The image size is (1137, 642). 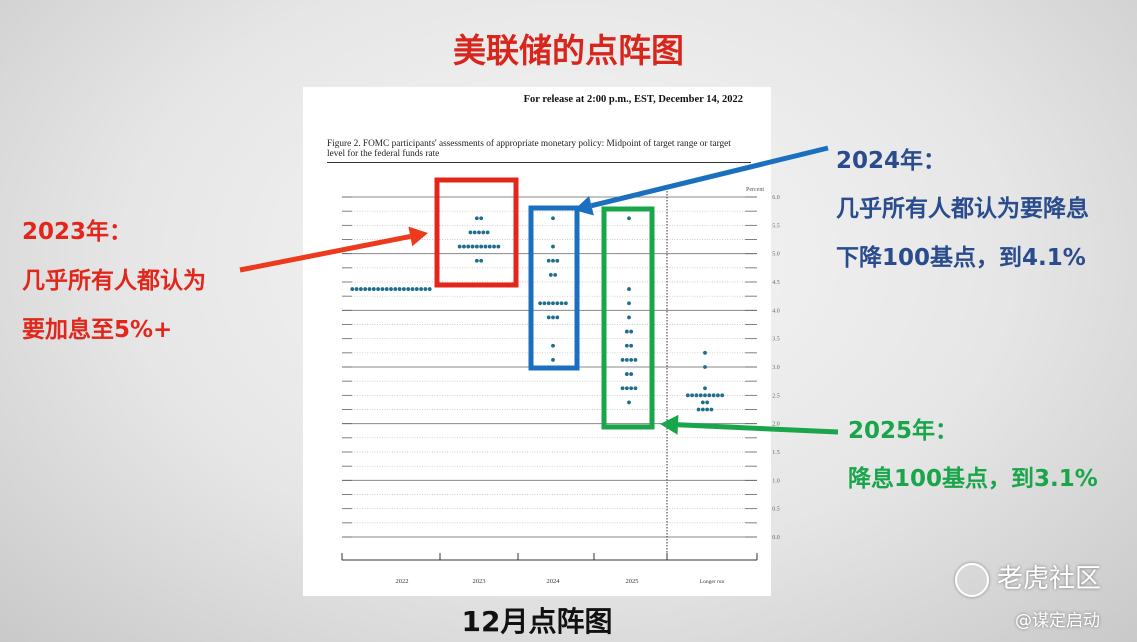 I want to click on watermark-brand: 老虎社区, so click(x=1049, y=579).